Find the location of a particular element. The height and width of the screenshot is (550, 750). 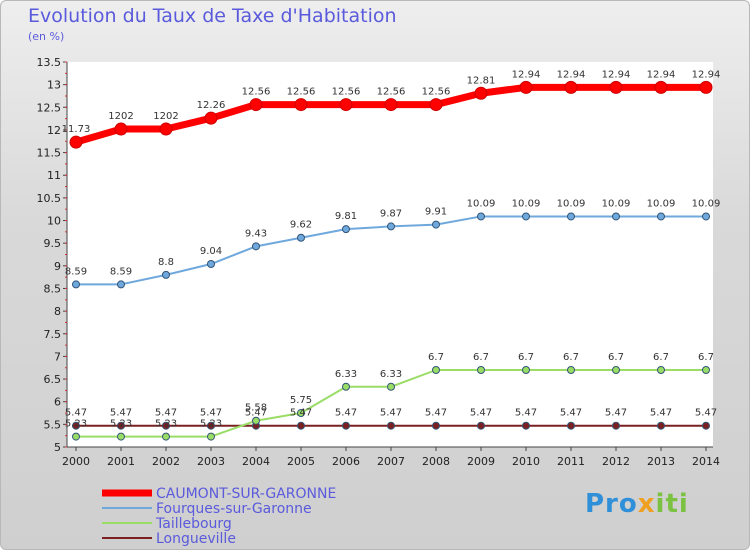

chart-title: Evolution du Taux de Taxe d'Habitation is located at coordinates (212, 16).